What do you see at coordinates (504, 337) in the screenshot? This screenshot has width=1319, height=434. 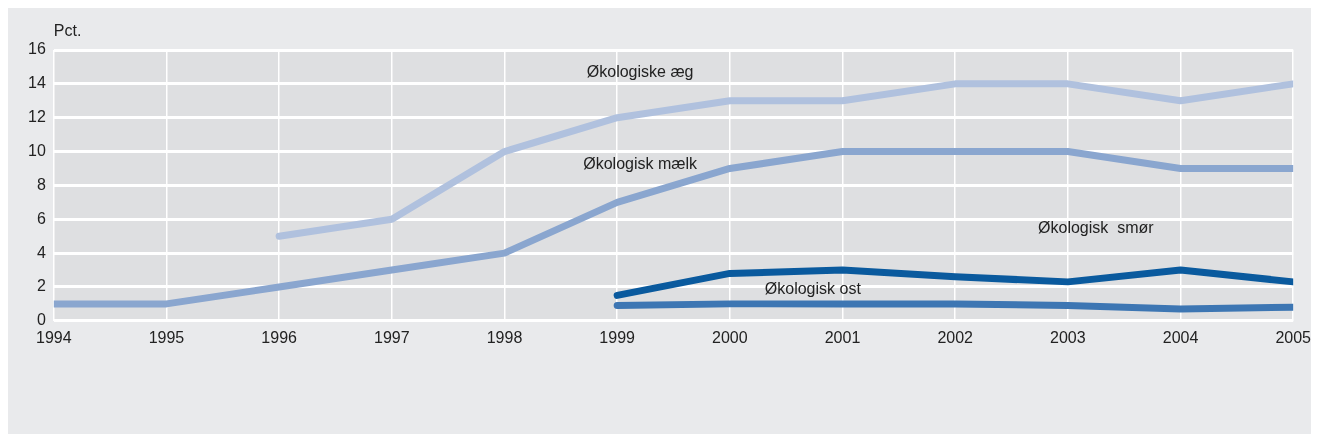 I see `x-tick-label: 1998` at bounding box center [504, 337].